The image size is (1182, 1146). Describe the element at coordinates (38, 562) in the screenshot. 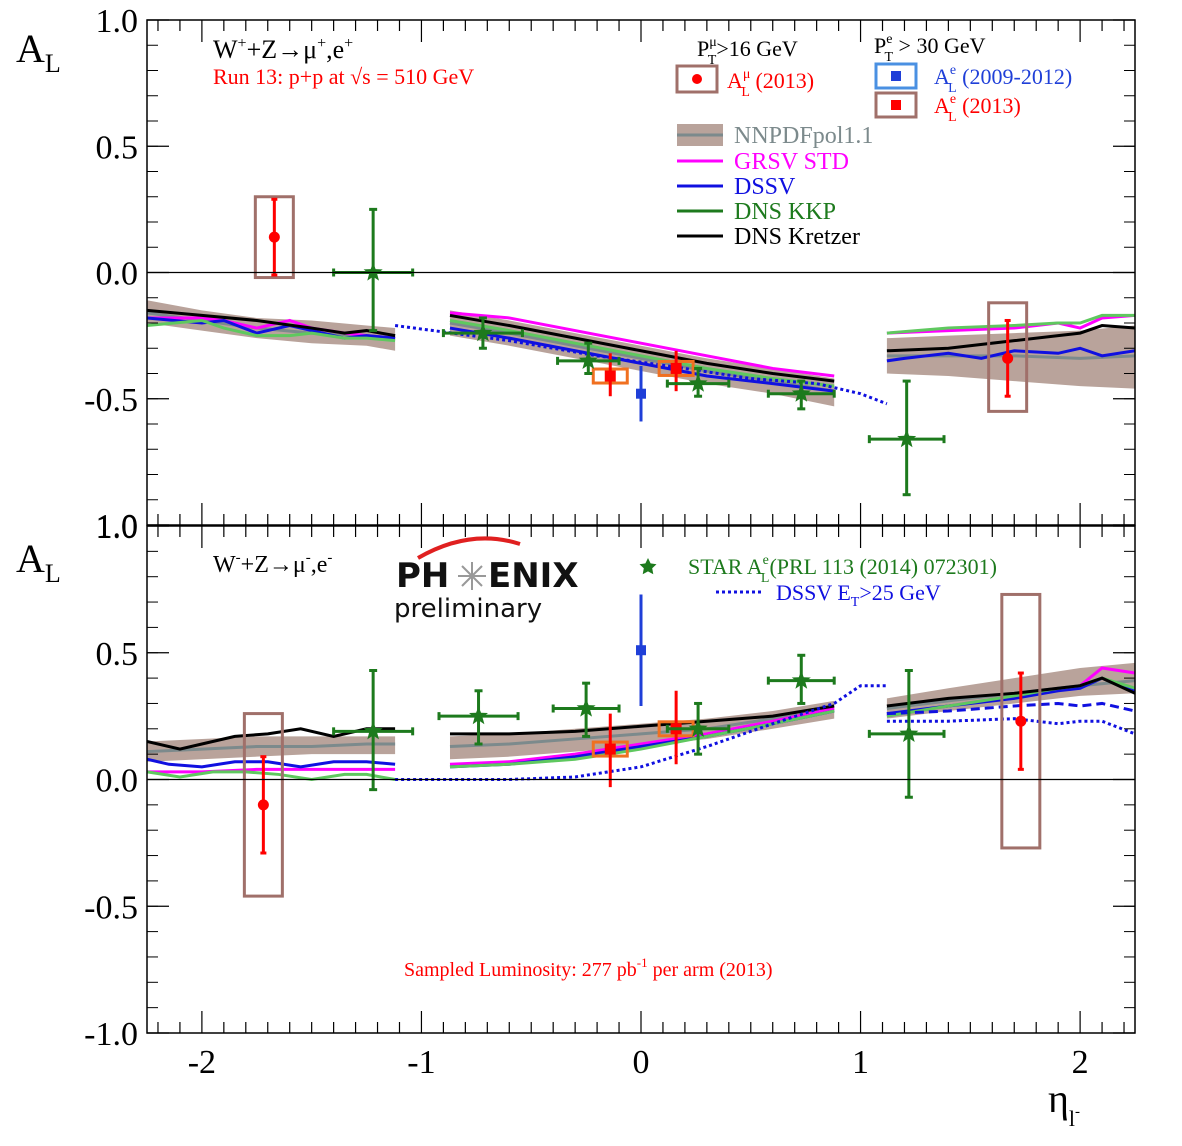

I see `bottom-ylabel: AL` at that location.